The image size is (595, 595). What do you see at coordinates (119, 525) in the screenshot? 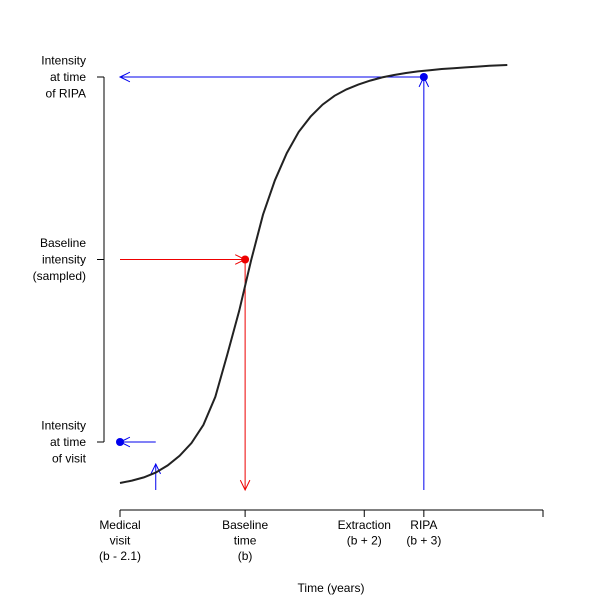
I see `x-tick-label: Medical` at bounding box center [119, 525].